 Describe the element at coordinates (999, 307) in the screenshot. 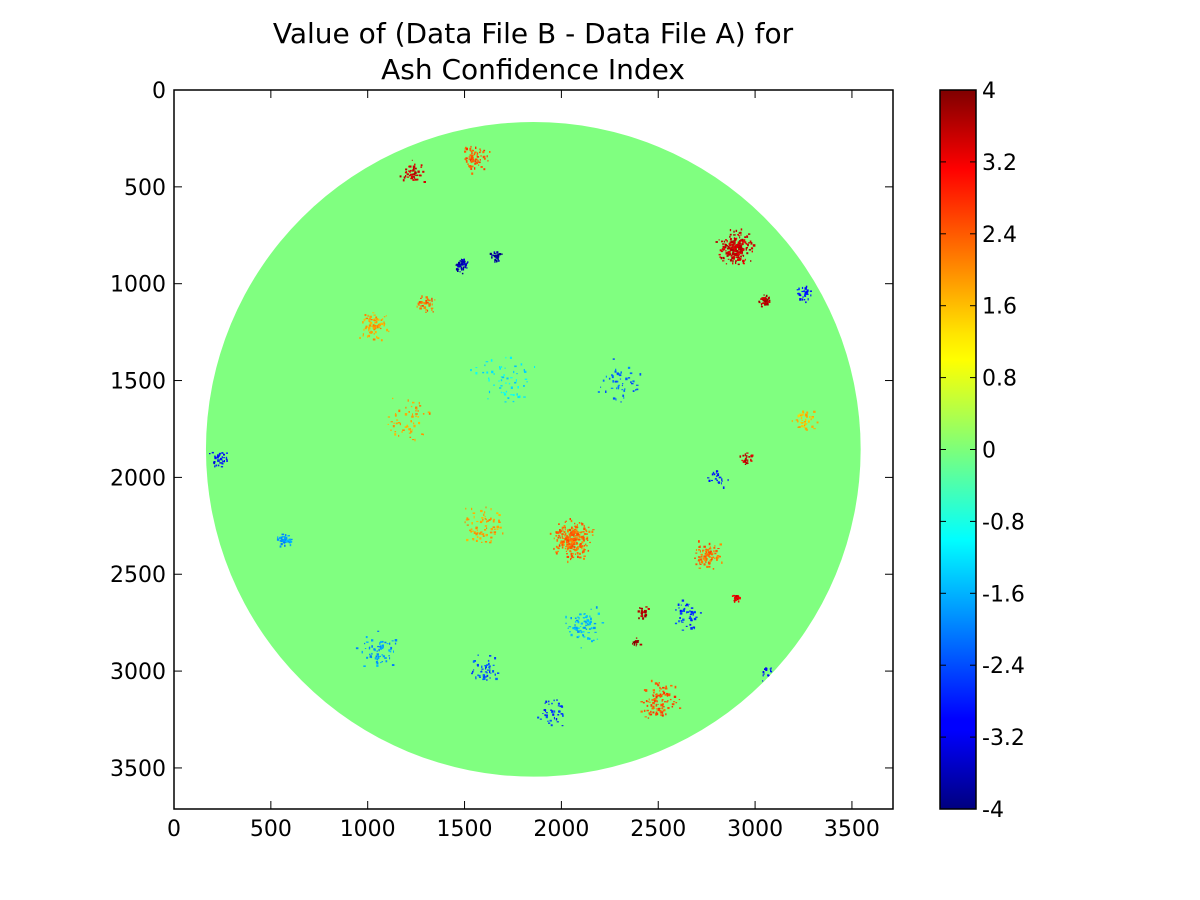

I see `colorbar-tick-label: 1.6` at that location.